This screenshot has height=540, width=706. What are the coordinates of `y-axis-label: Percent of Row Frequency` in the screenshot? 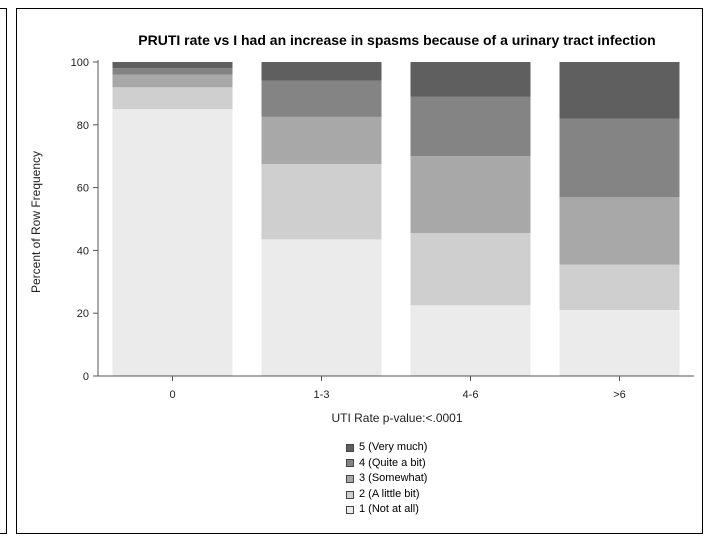 It's located at (36, 222).